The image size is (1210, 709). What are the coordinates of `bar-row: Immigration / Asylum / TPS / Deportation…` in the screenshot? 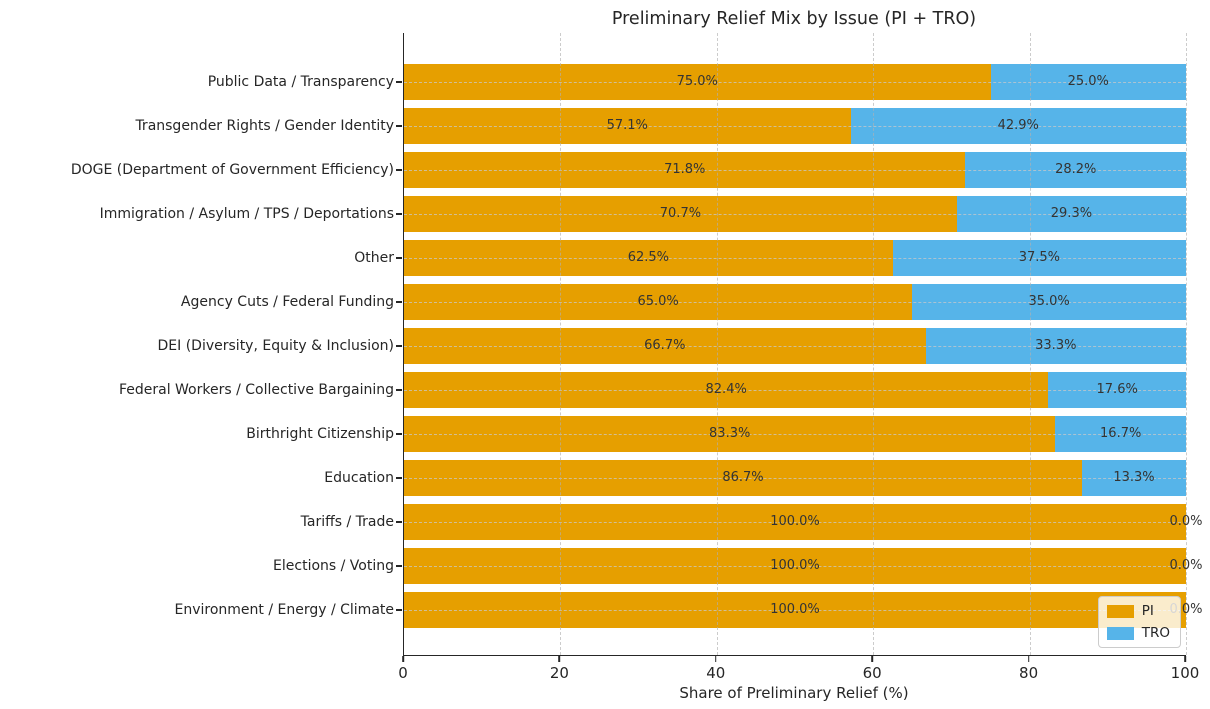 It's located at (643, 214).